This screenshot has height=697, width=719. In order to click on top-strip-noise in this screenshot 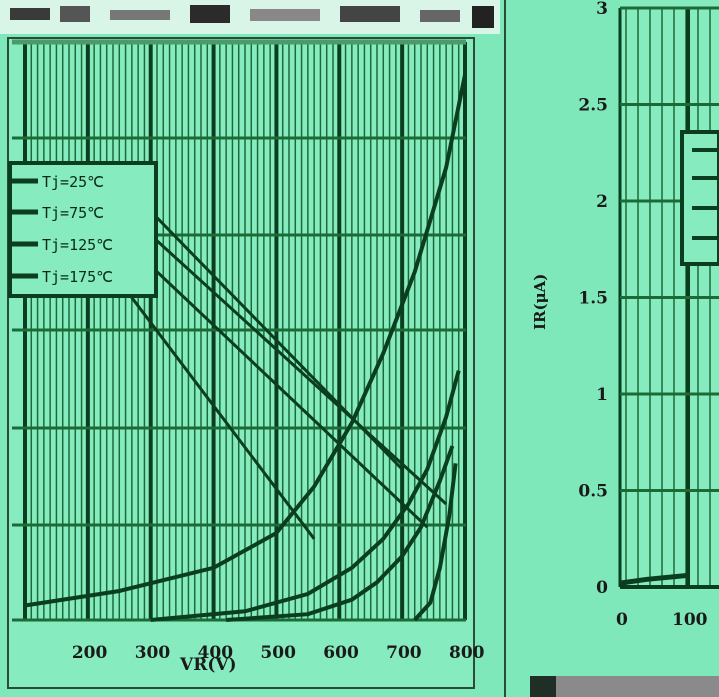, I will do `click(252, 16)`.